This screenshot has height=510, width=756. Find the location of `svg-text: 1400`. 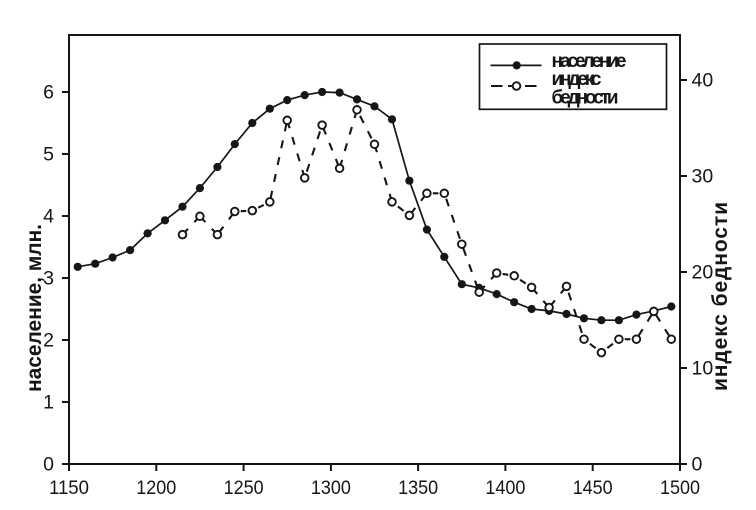

svg-text: 1400 is located at coordinates (505, 488).